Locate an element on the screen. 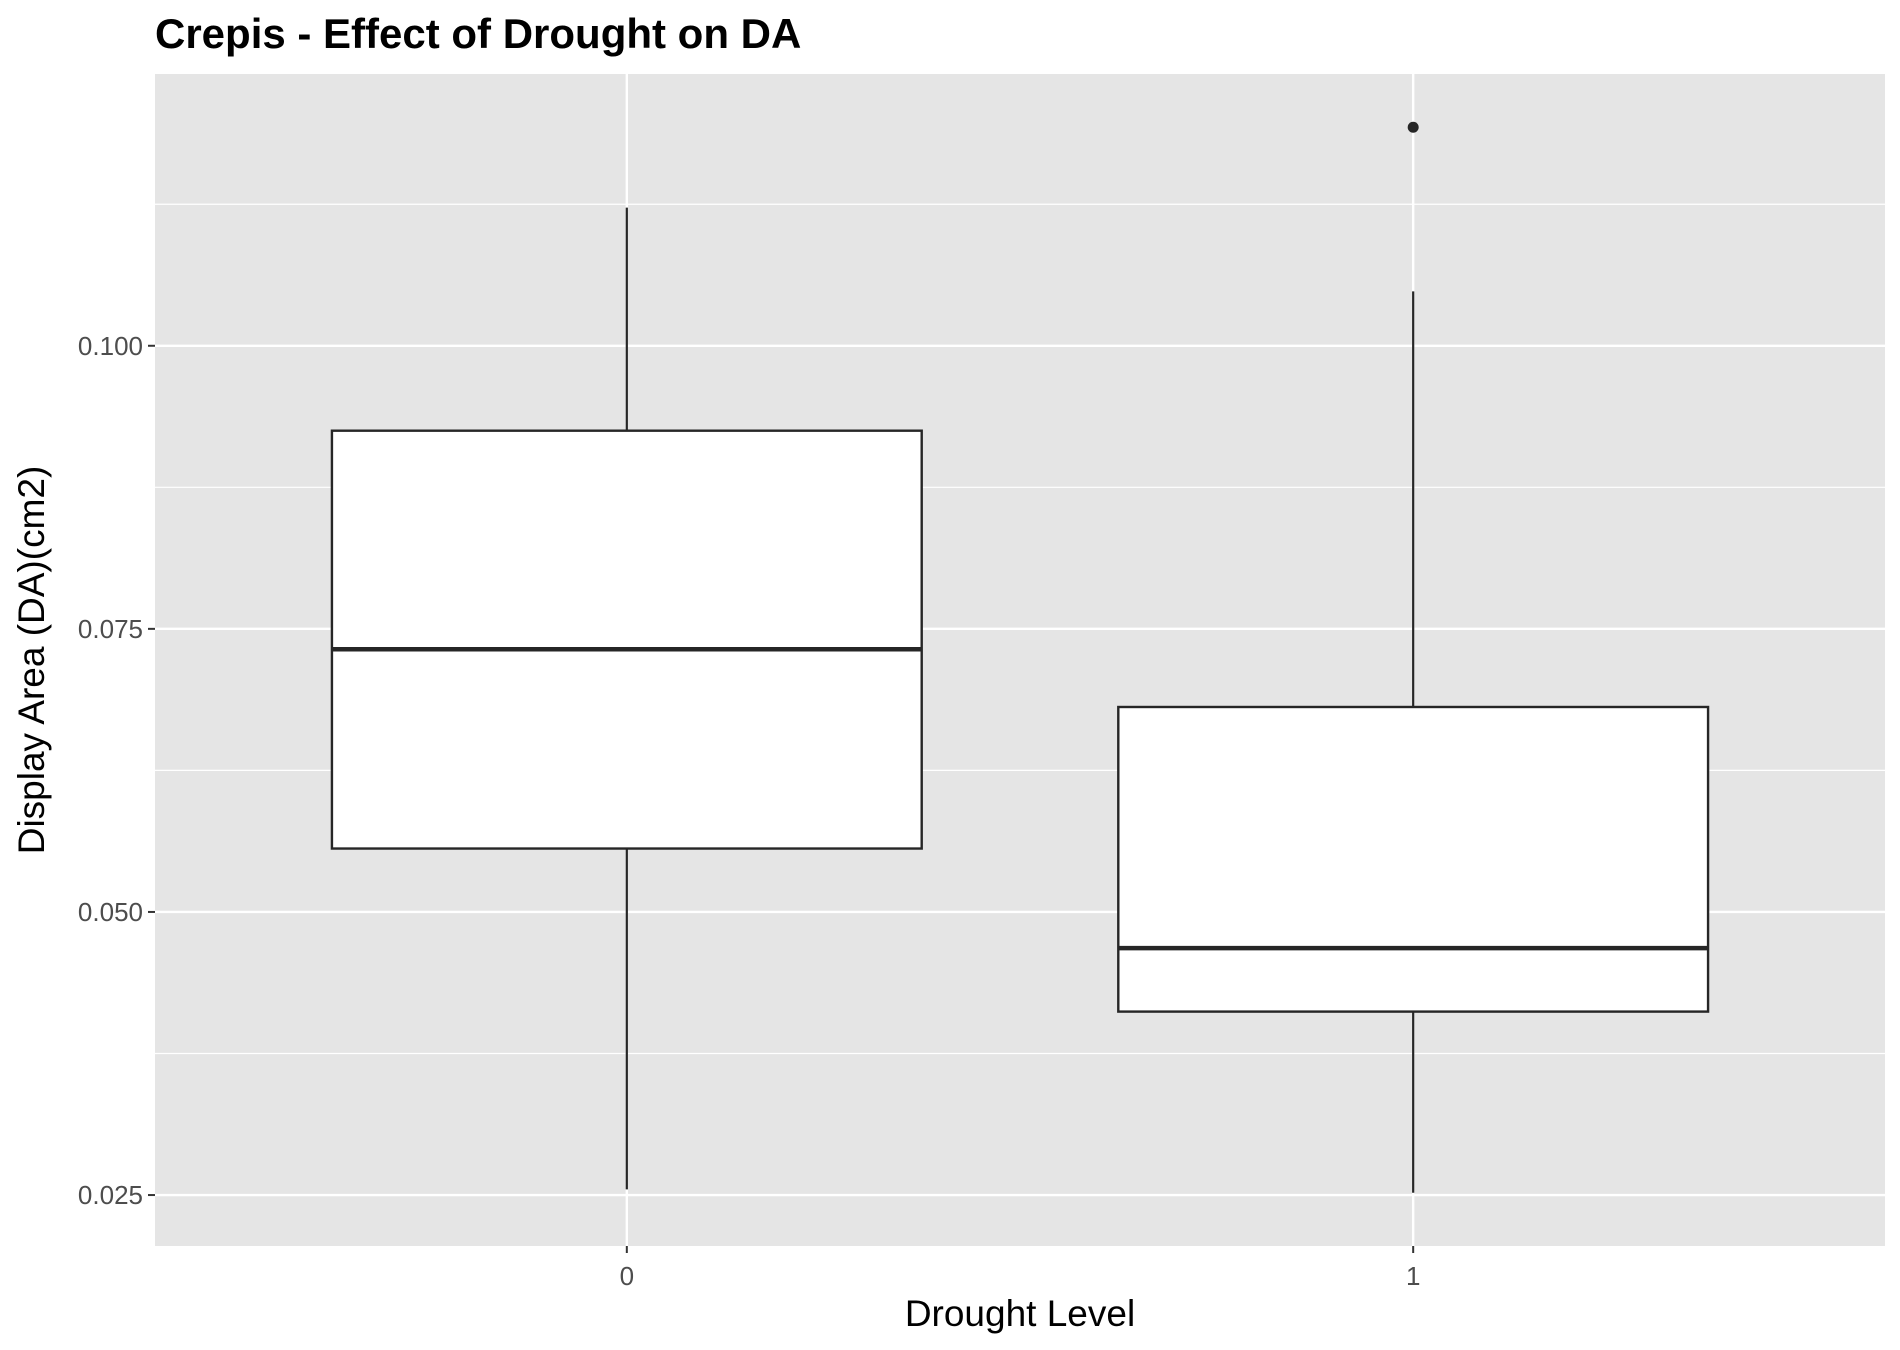 The height and width of the screenshot is (1350, 1900). y-tick-label: 0.025 is located at coordinates (110, 1195).